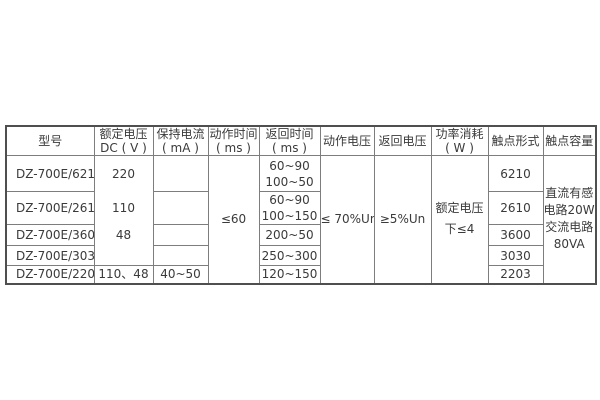 The width and height of the screenshot is (600, 400). Describe the element at coordinates (289, 235) in the screenshot. I see `return-time-cell: 200~50` at that location.